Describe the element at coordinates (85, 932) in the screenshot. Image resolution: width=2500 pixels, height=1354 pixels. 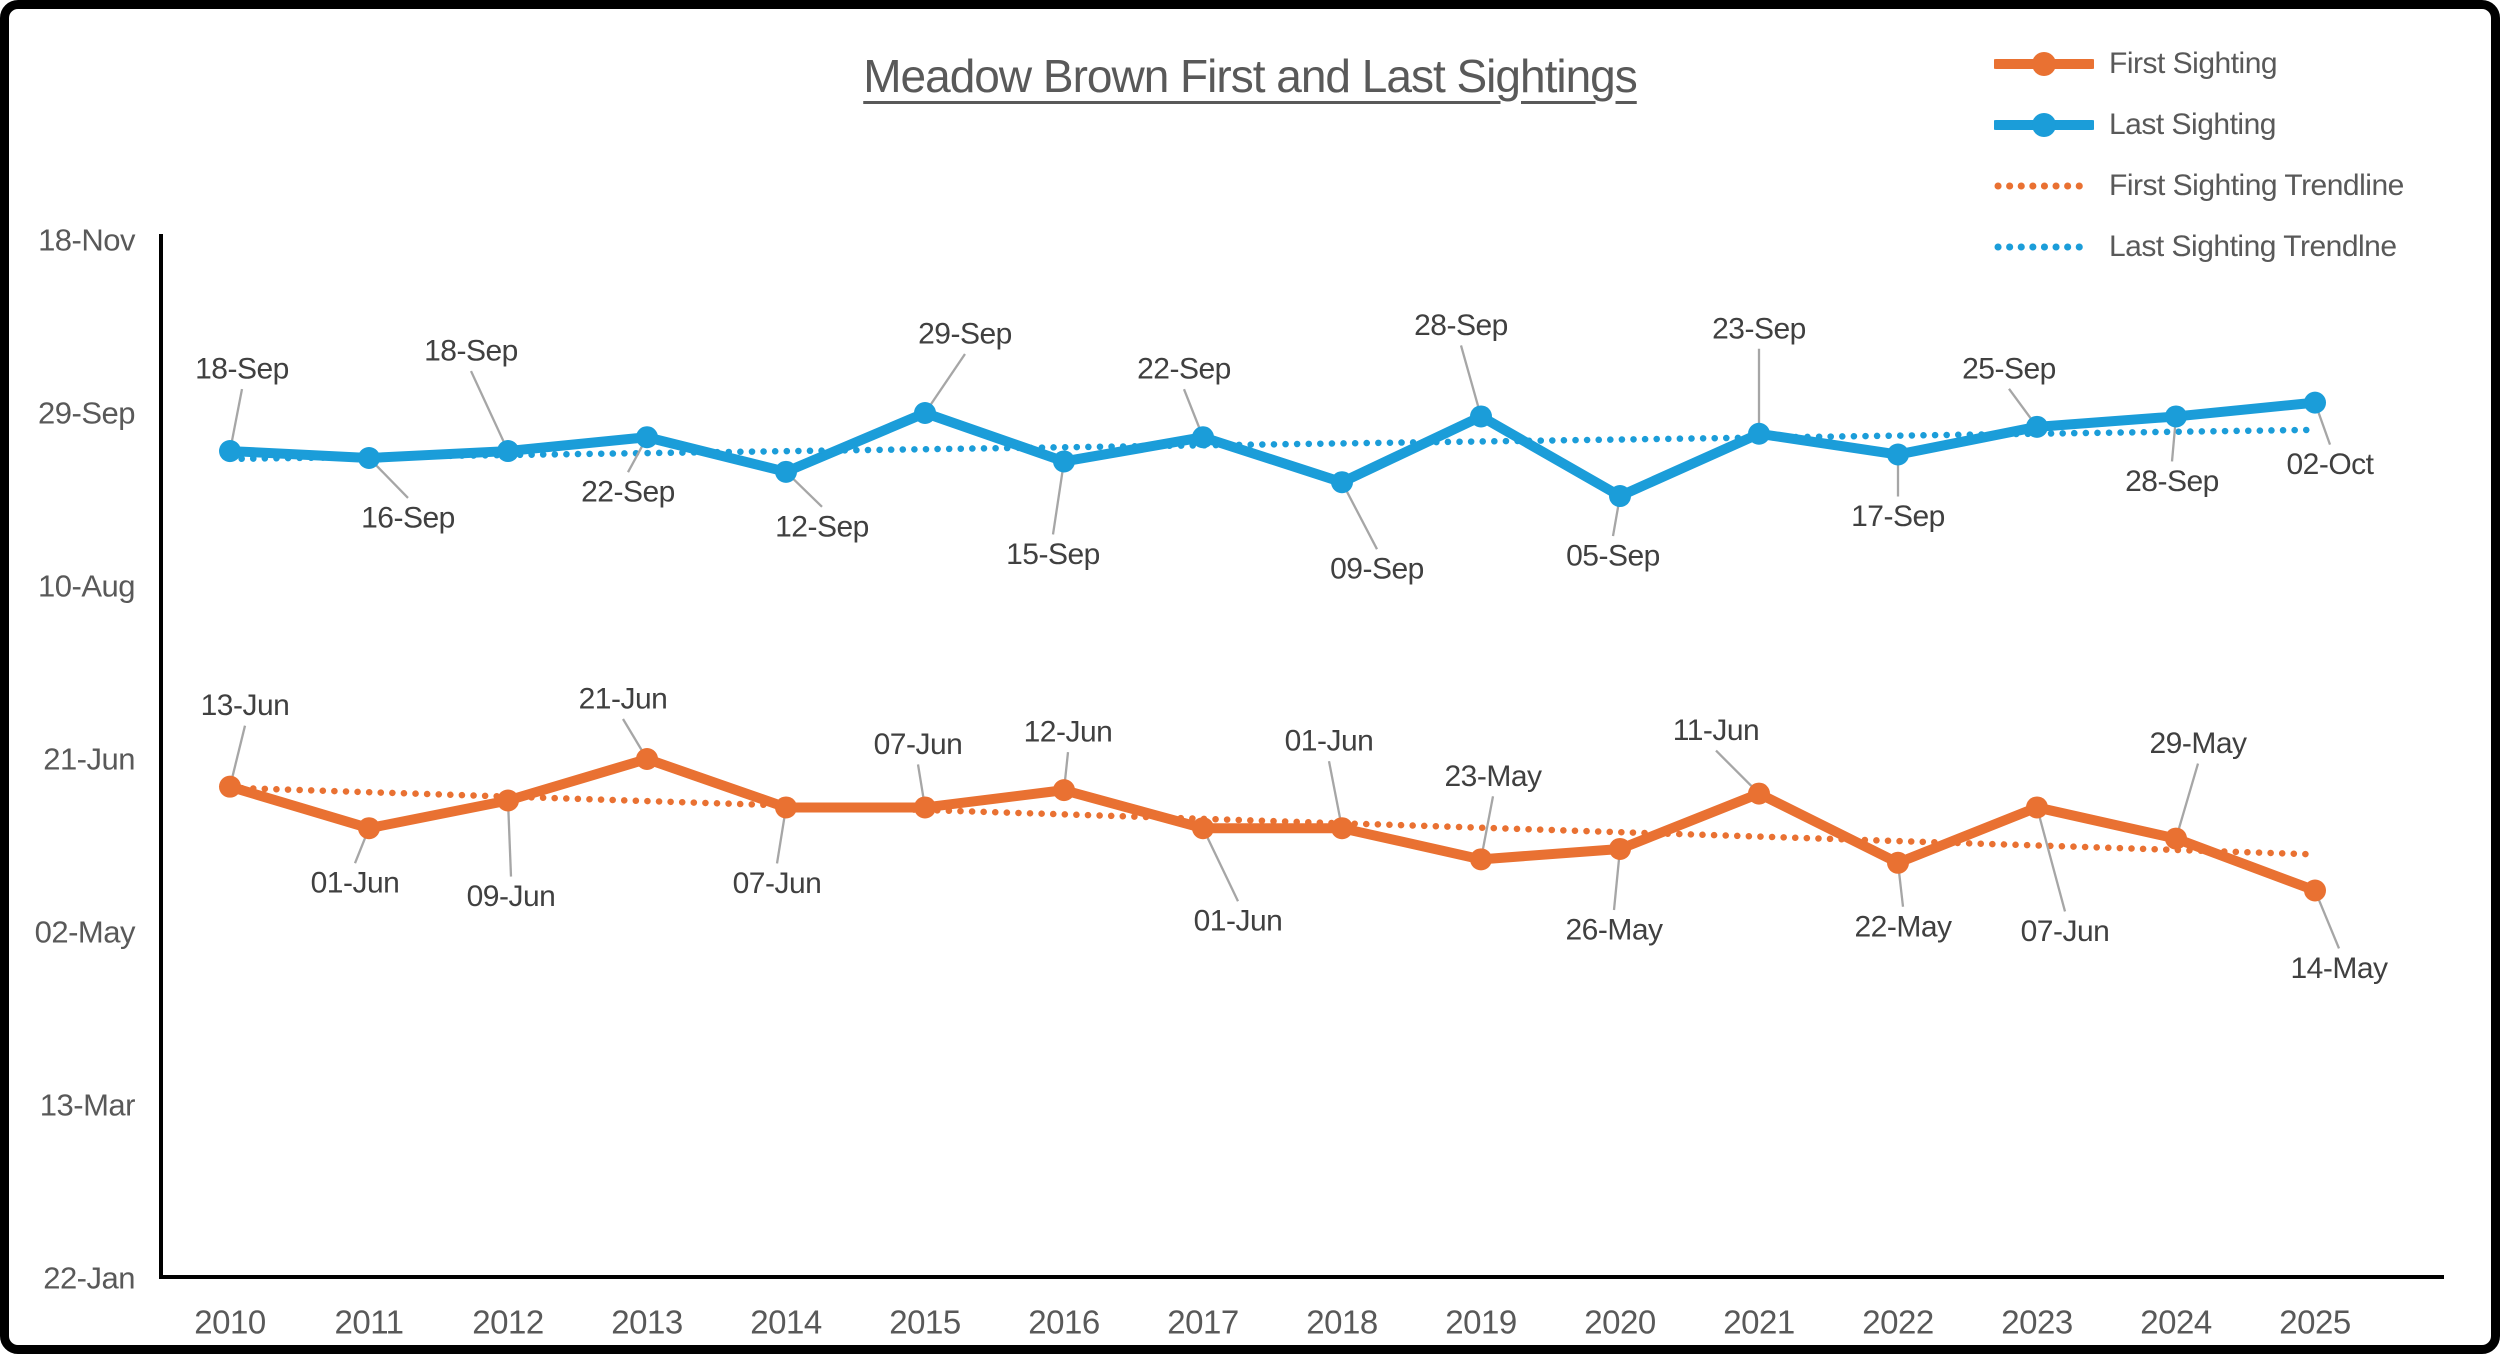
I see `y-tick-label: 02-May` at that location.